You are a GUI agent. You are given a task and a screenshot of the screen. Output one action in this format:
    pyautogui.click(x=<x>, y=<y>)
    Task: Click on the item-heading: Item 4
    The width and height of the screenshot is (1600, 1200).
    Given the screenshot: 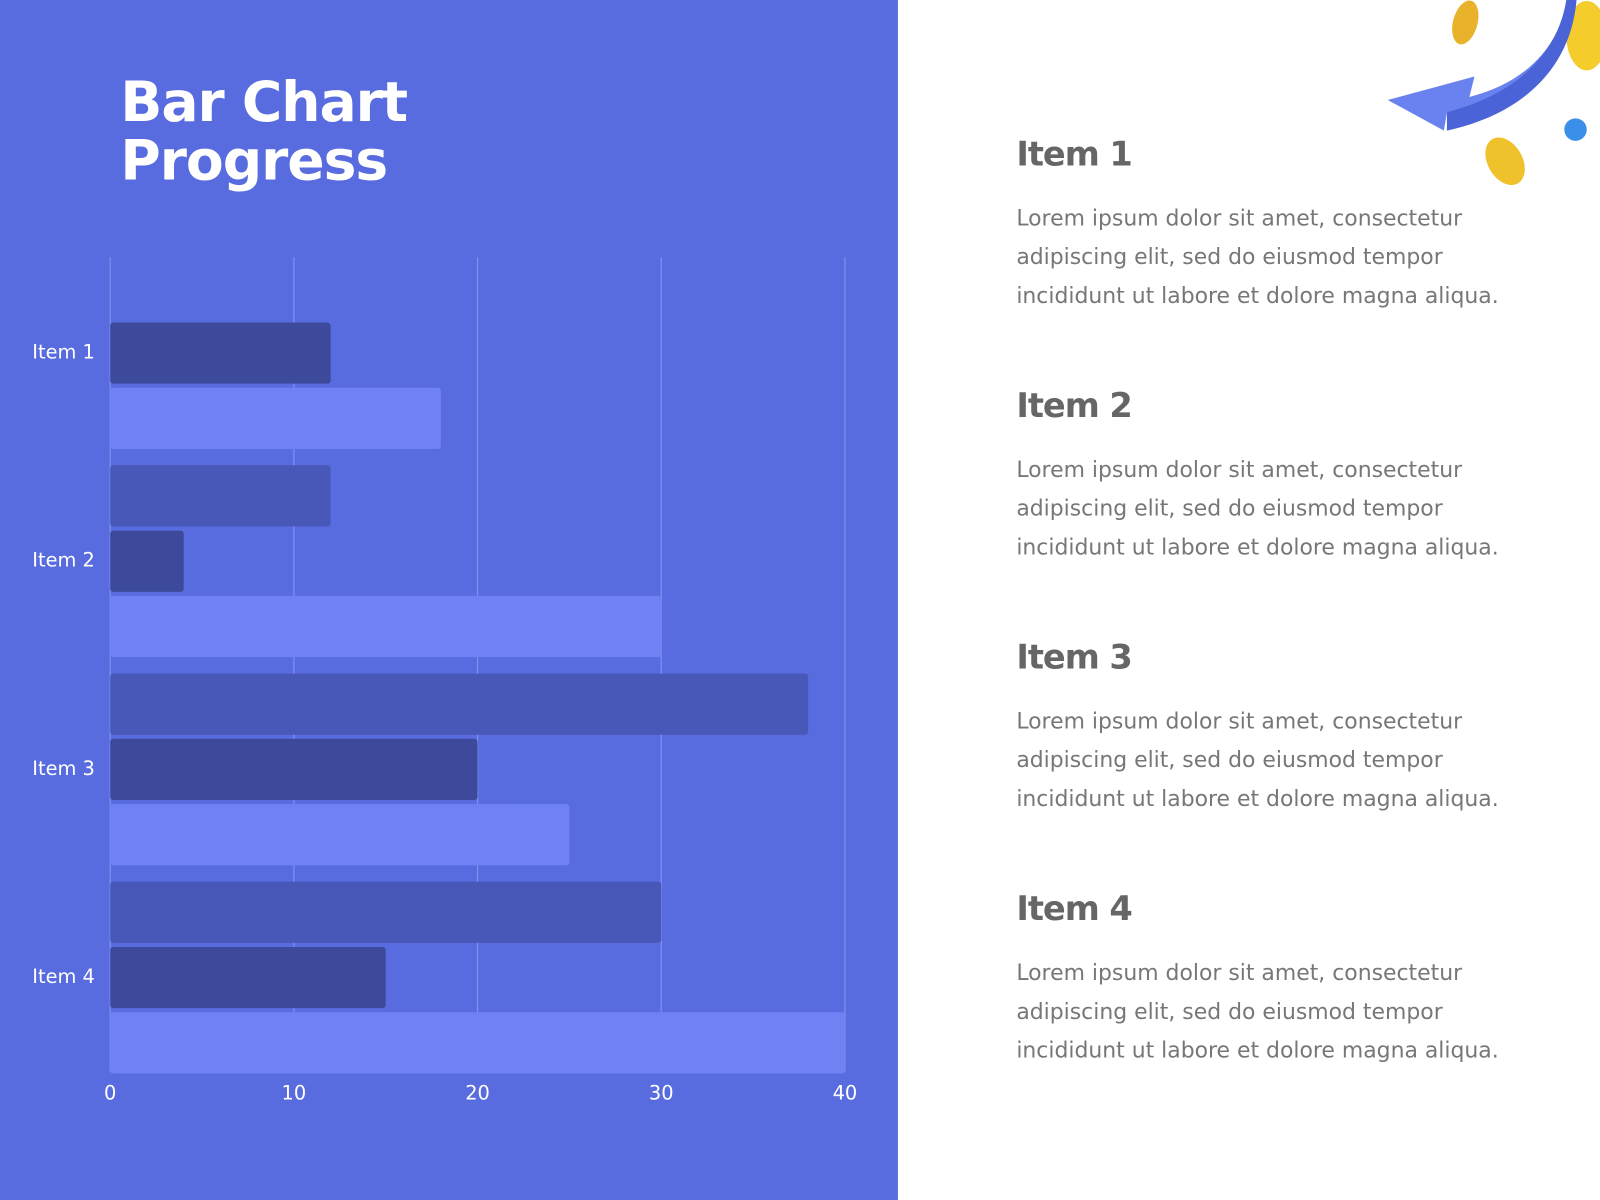 What is the action you would take?
    pyautogui.click(x=1074, y=908)
    